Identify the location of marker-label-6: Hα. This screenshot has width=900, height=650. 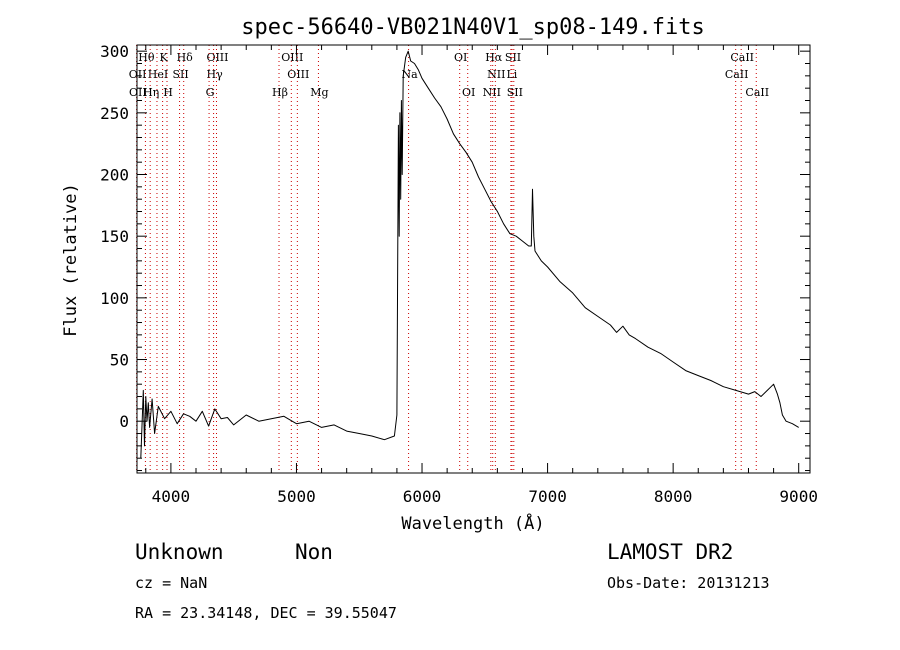
(494, 57).